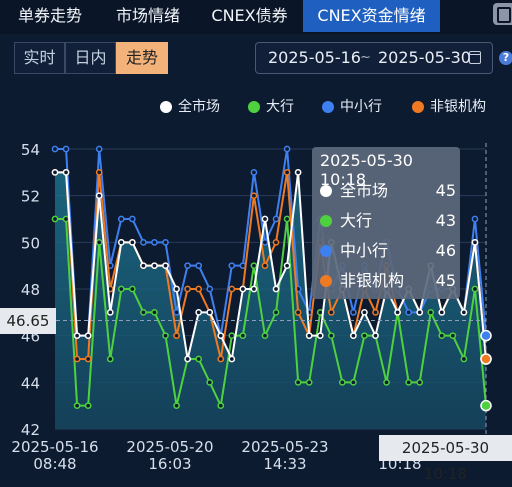  Describe the element at coordinates (371, 16) in the screenshot. I see `tab-cnex-funding-sentiment: CNEX资金情绪` at that location.